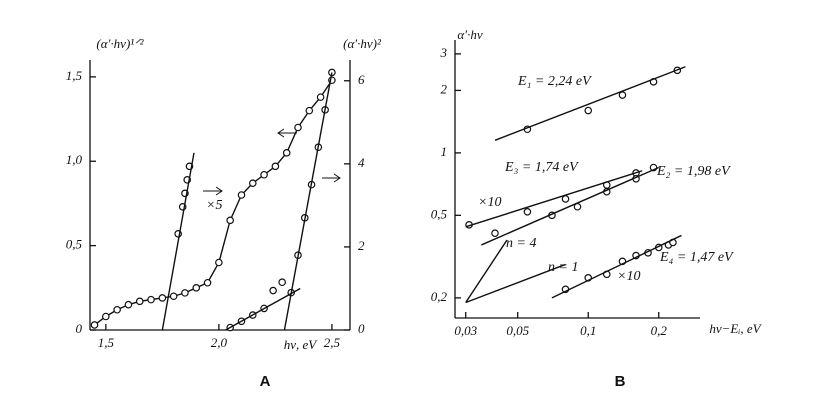 Image resolution: width=822 pixels, height=401 pixels. Describe the element at coordinates (541, 167) in the screenshot. I see `annotation: E₃ = 1,74 eV` at that location.